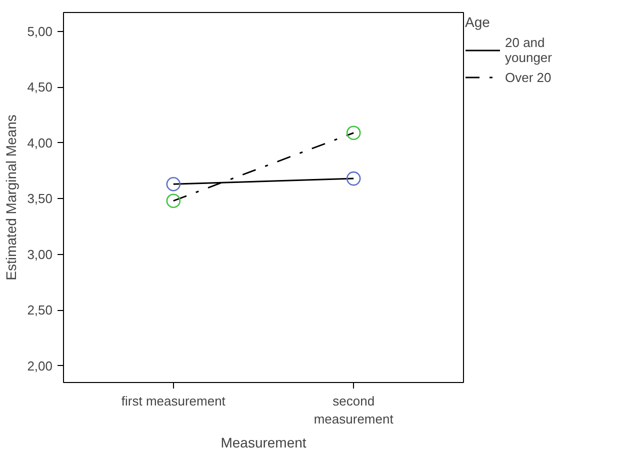 This screenshot has height=471, width=629. I want to click on y-tick-label: 4,00, so click(40, 142).